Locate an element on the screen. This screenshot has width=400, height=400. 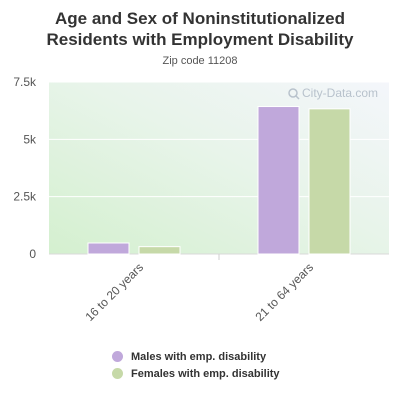
legend-item-males: Males with emp. disability is located at coordinates (196, 356).